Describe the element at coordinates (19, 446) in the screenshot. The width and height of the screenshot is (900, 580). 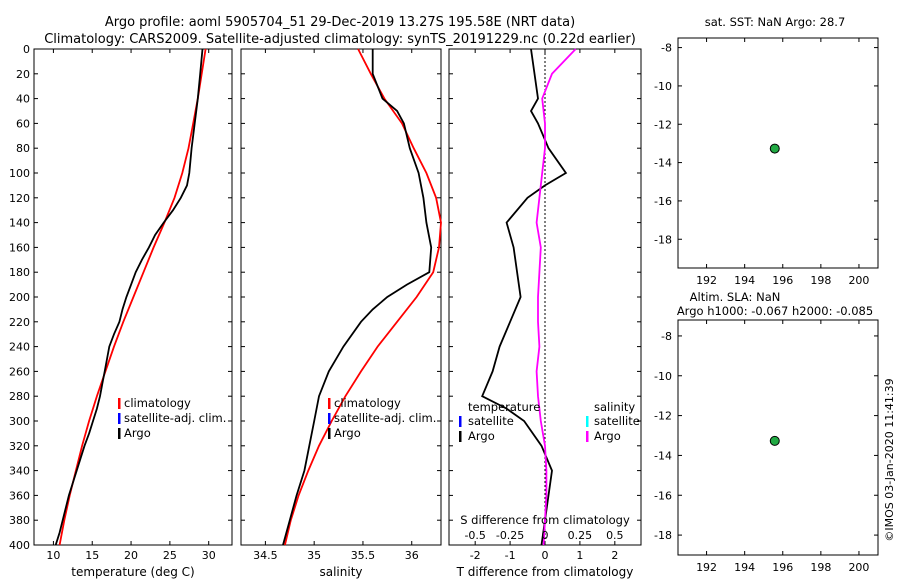
I see `temperature-ytick-label: 320` at that location.